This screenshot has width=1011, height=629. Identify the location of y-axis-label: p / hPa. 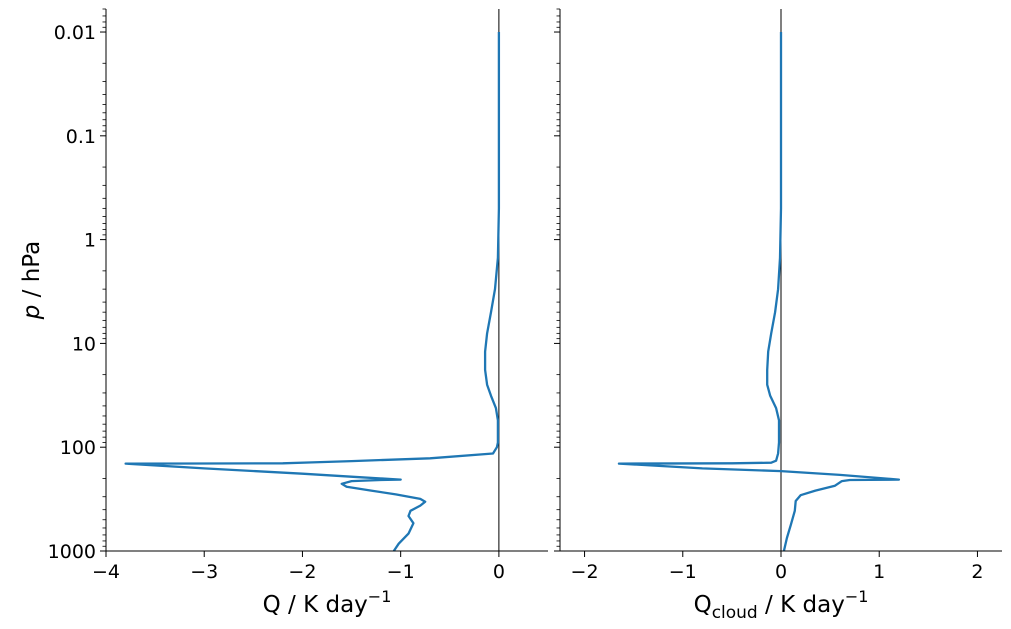
(32, 281).